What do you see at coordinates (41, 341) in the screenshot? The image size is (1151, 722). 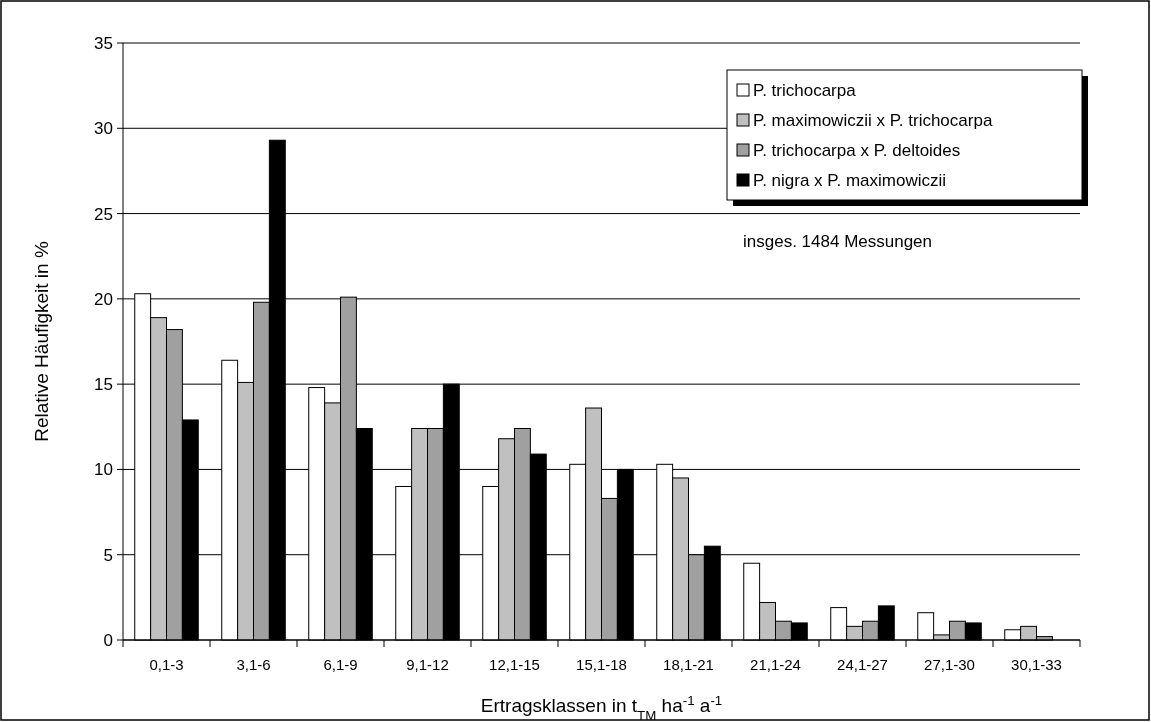 I see `y-axis-title: Relative Häufigkeit in %` at bounding box center [41, 341].